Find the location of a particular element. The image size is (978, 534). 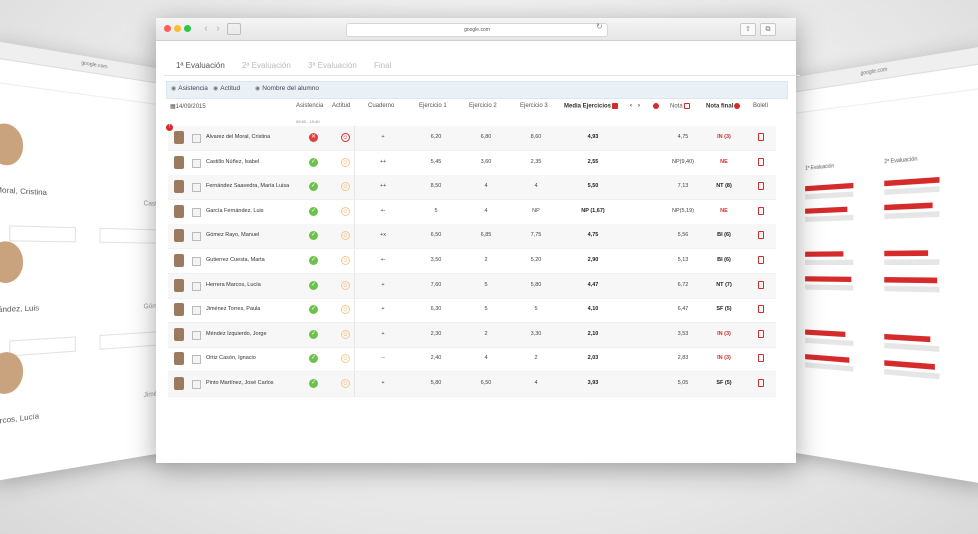

ejercicio-3-cell: 5,80 is located at coordinates (536, 284).